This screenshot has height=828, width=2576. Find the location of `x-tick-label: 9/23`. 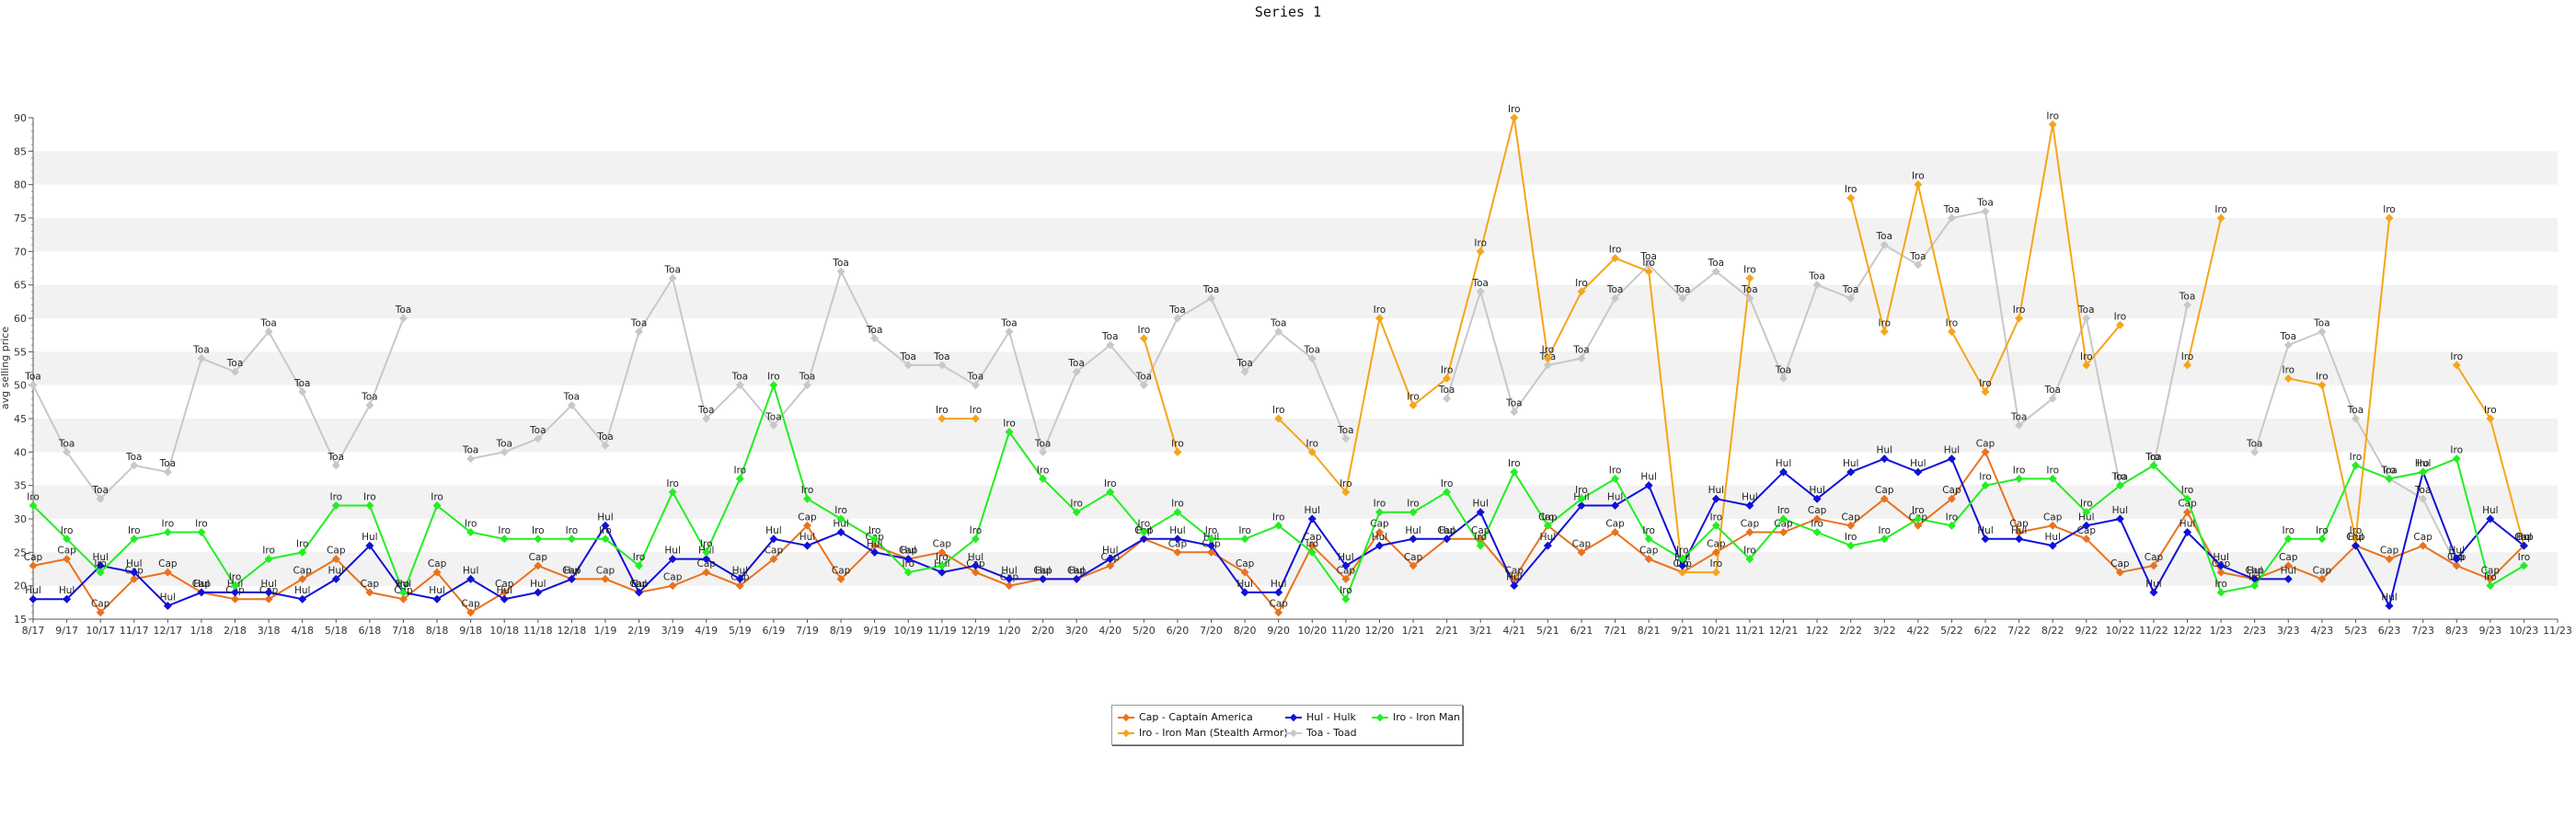

x-tick-label: 9/23 is located at coordinates (2489, 631).